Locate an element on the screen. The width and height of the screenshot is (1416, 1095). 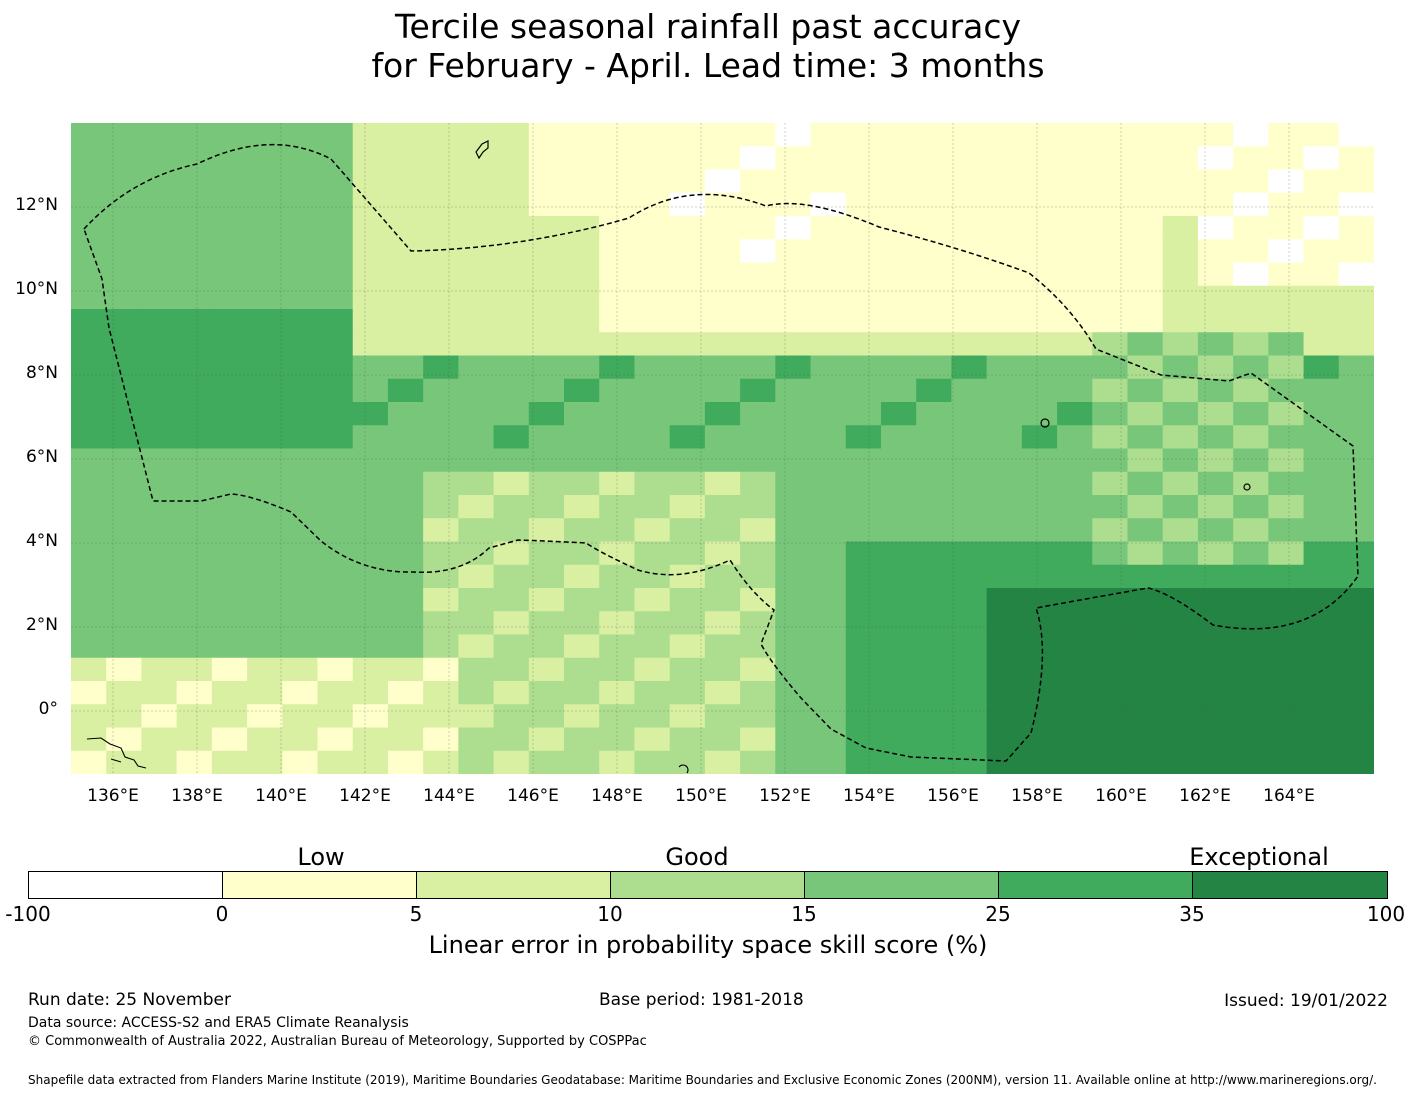
lat-label-0: 0° is located at coordinates (48, 709).